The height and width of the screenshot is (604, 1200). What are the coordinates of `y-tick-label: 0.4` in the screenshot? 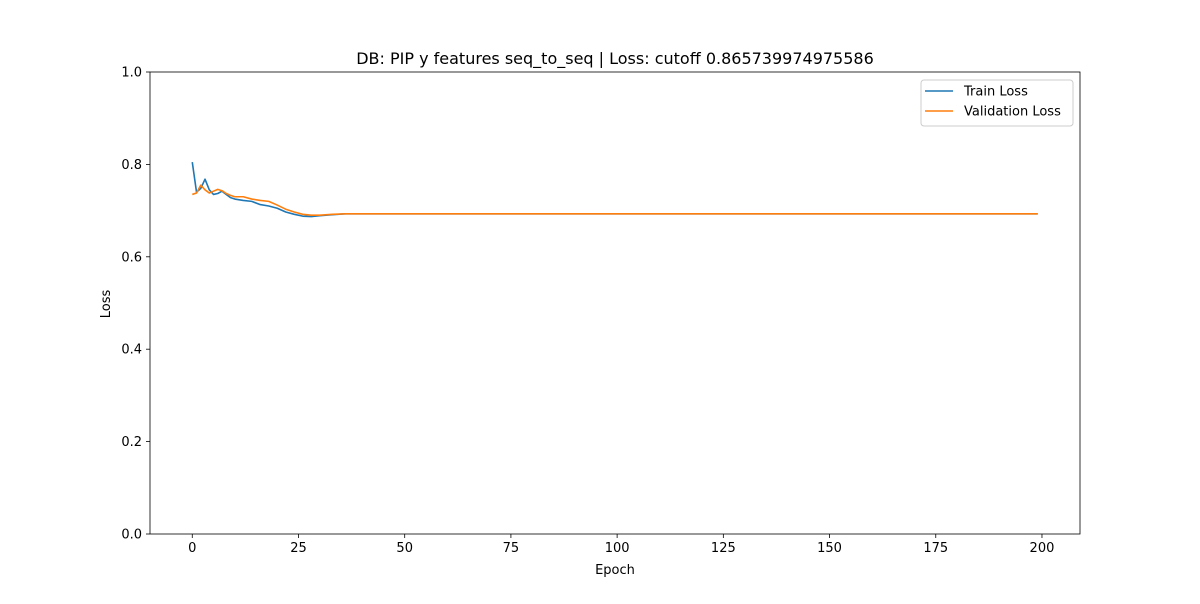 It's located at (131, 350).